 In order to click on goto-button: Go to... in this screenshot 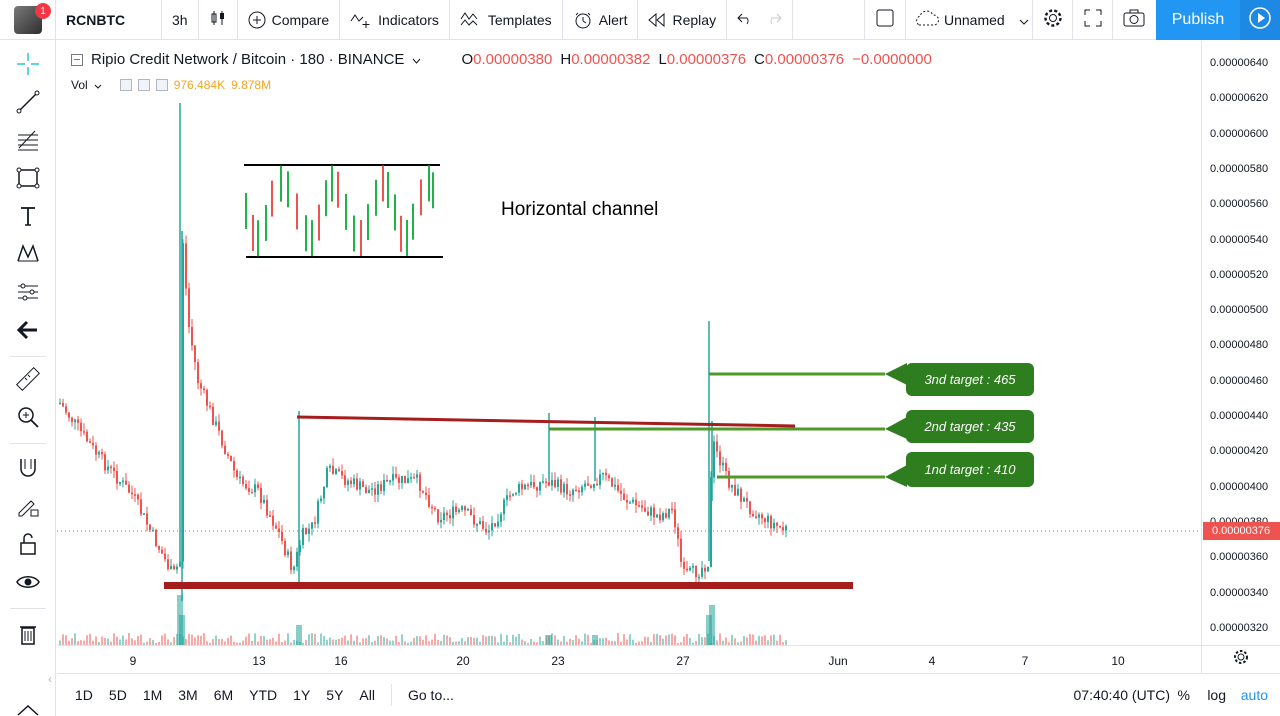, I will do `click(430, 695)`.